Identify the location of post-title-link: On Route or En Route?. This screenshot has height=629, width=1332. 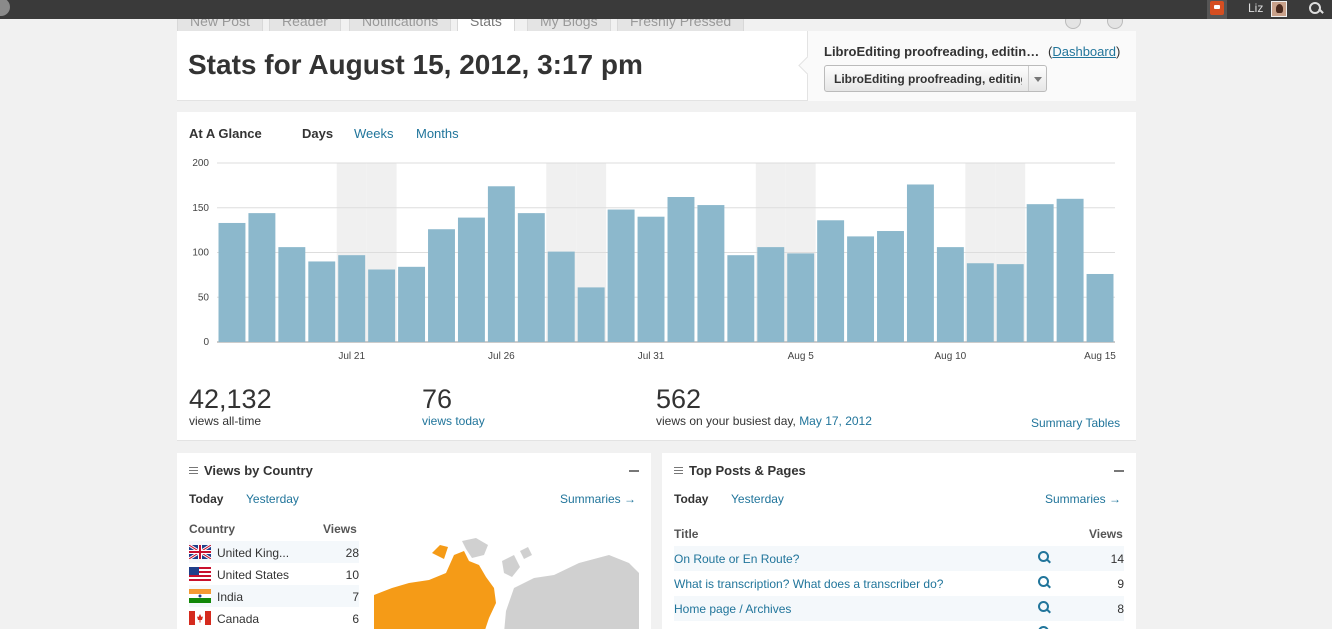
(737, 559).